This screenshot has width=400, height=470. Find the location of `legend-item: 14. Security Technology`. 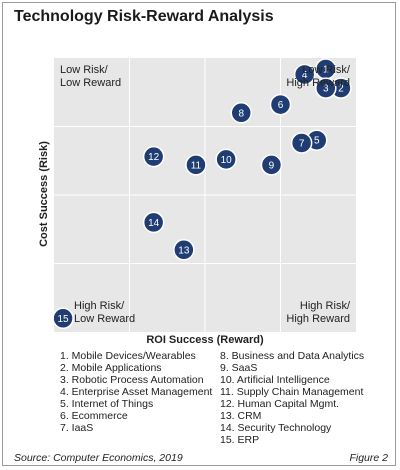

legend-item: 14. Security Technology is located at coordinates (276, 428).